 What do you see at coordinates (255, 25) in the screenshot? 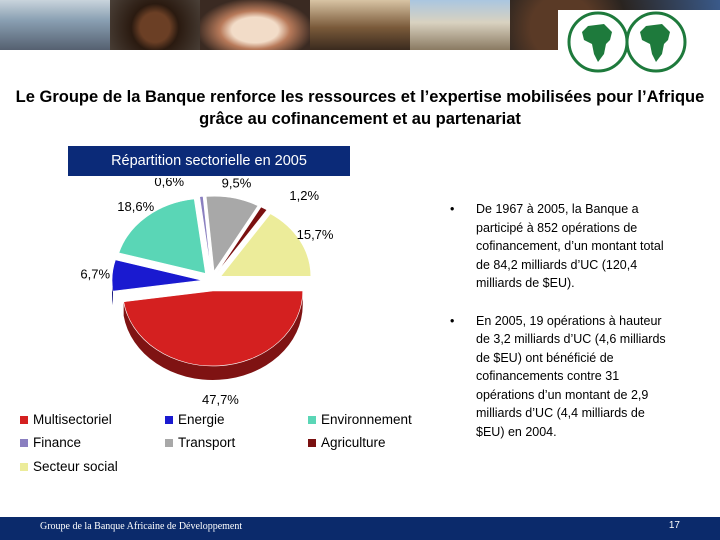
I see `photo-shell` at bounding box center [255, 25].